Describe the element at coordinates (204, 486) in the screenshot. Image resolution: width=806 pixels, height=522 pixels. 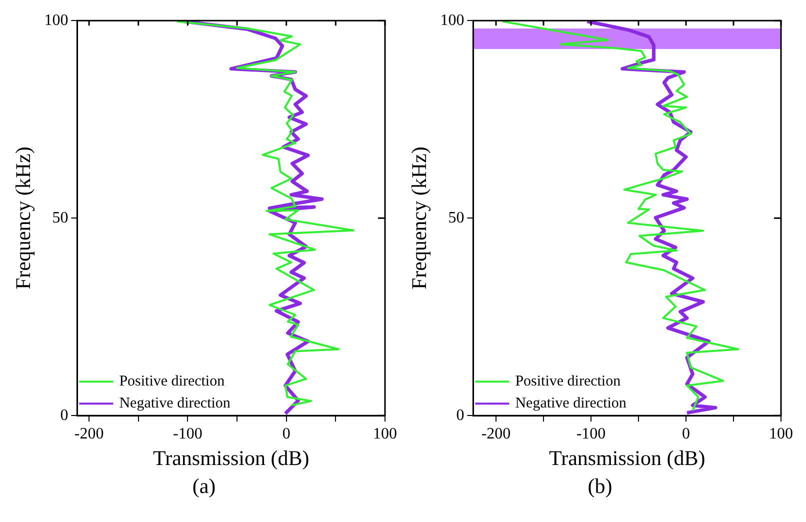
I see `text: (a)` at that location.